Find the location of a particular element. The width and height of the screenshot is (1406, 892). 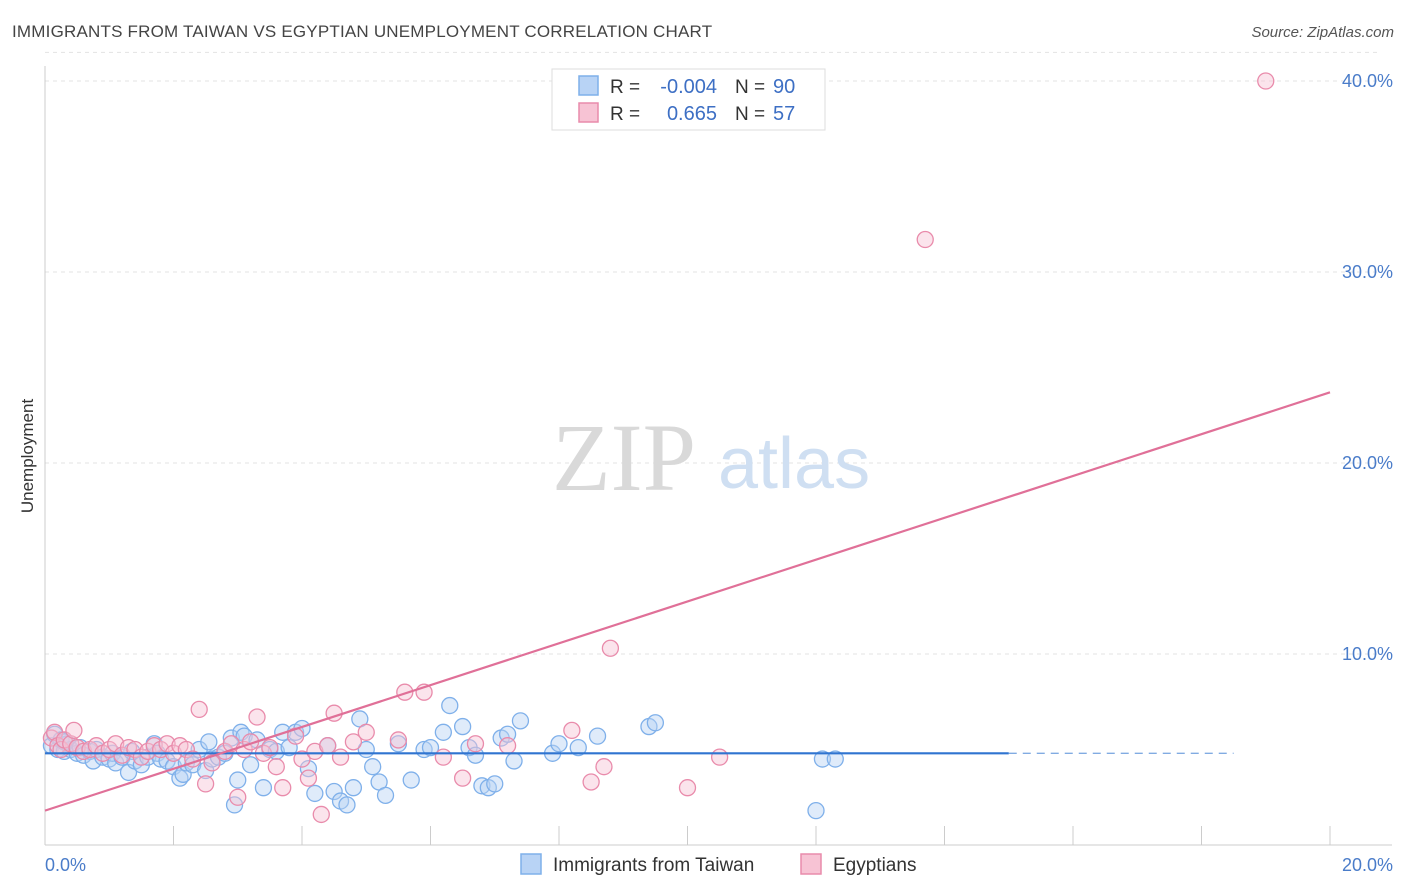

legend-n-value-taiwan: 90 is located at coordinates (784, 87).